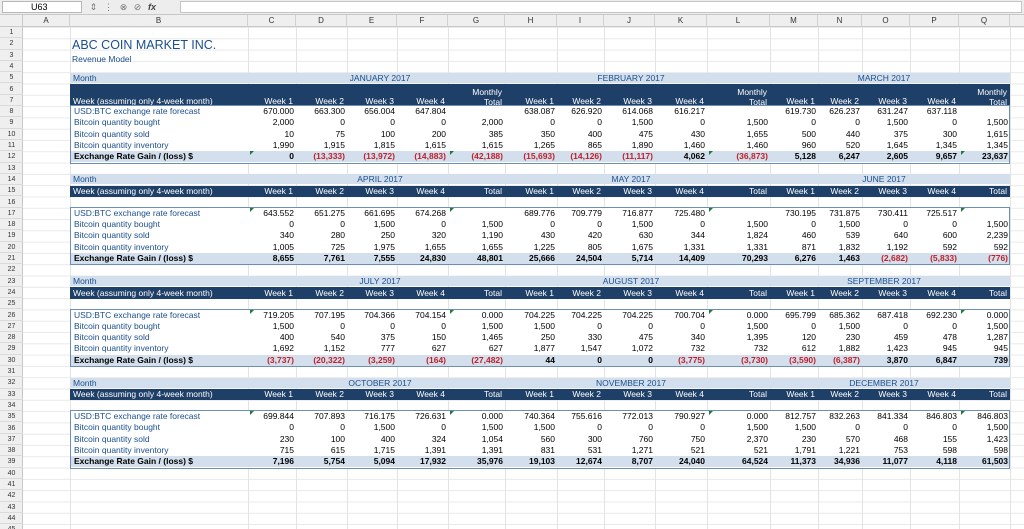 This screenshot has height=529, width=1024. Describe the element at coordinates (637, 156) in the screenshot. I see `value-cell: (11,117)` at that location.